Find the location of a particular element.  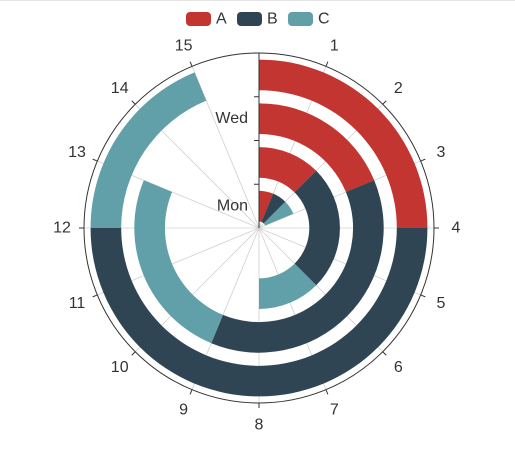

angle-tick-label: 9 is located at coordinates (183, 410).